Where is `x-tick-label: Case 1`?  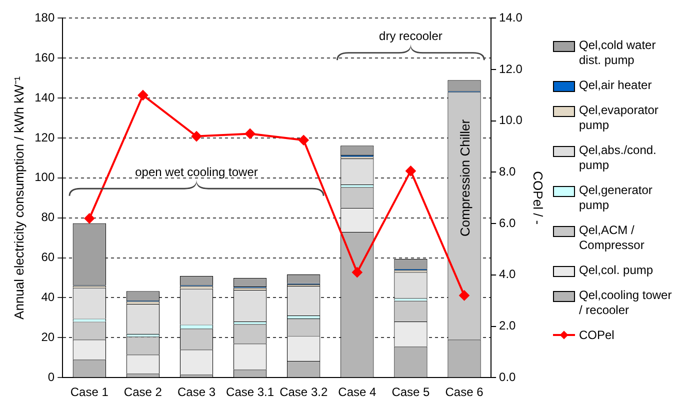
x-tick-label: Case 1 is located at coordinates (89, 392).